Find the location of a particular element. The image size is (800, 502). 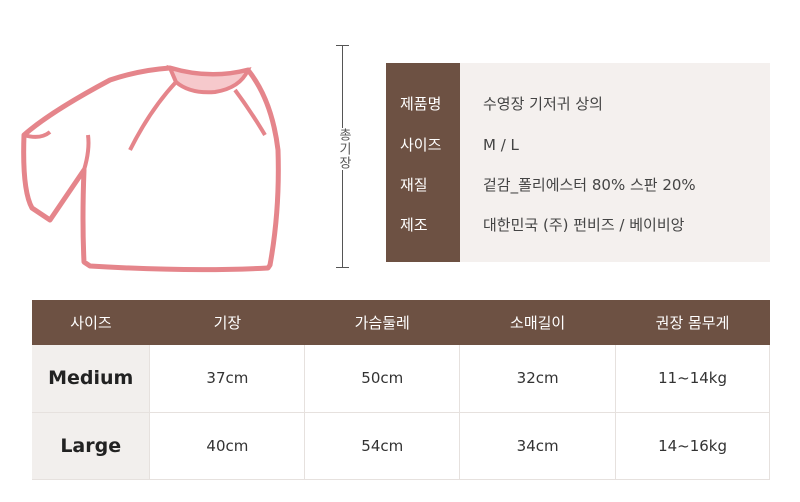

table-cell: 34cm is located at coordinates (538, 446).